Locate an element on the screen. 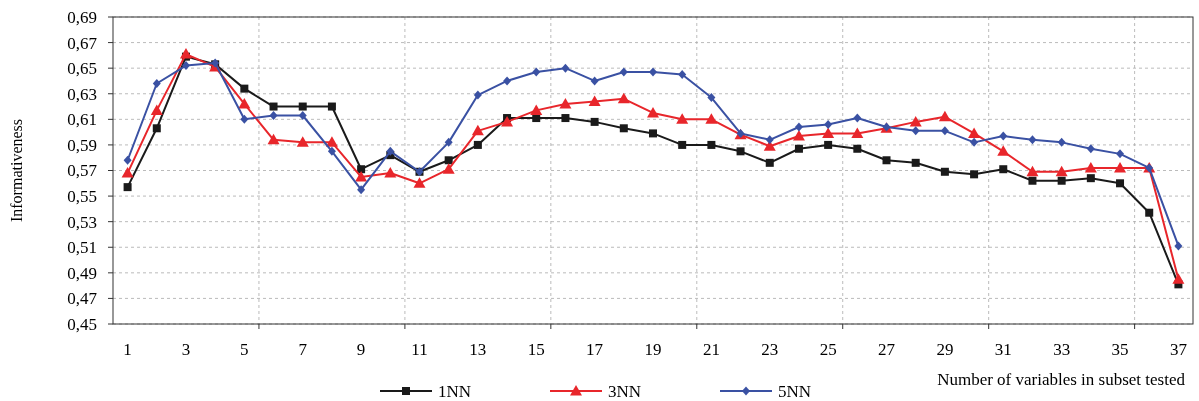 This screenshot has height=401, width=1199. x-tick-label: 29 is located at coordinates (945, 349).